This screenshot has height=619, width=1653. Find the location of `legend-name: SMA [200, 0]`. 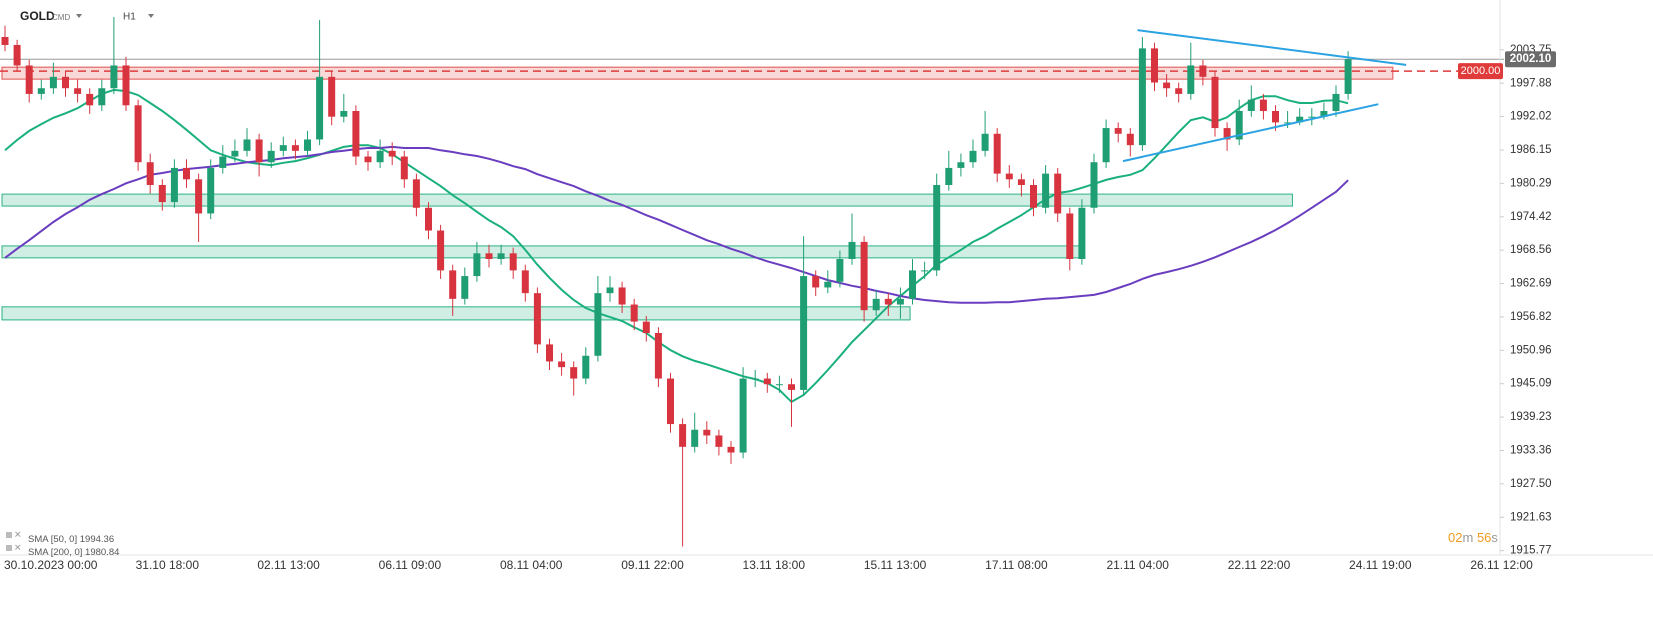

legend-name: SMA [200, 0] is located at coordinates (55, 552).